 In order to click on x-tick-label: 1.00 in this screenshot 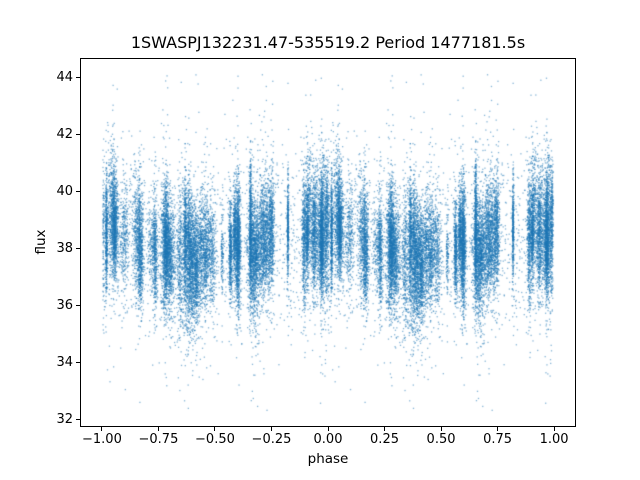, I will do `click(554, 439)`.